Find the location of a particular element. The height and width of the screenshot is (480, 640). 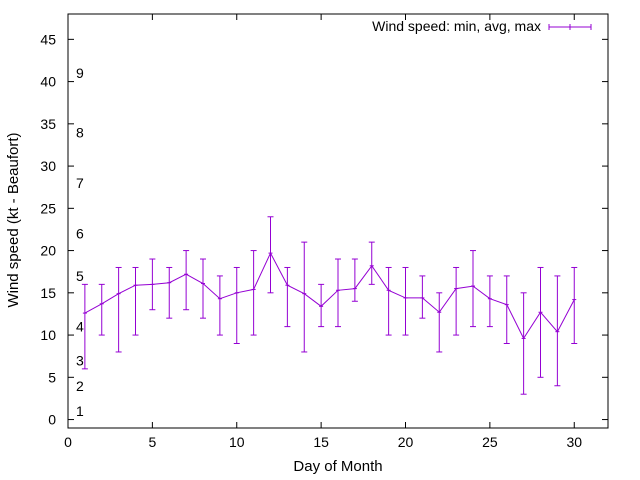

beaufort-label: 5 is located at coordinates (80, 276).